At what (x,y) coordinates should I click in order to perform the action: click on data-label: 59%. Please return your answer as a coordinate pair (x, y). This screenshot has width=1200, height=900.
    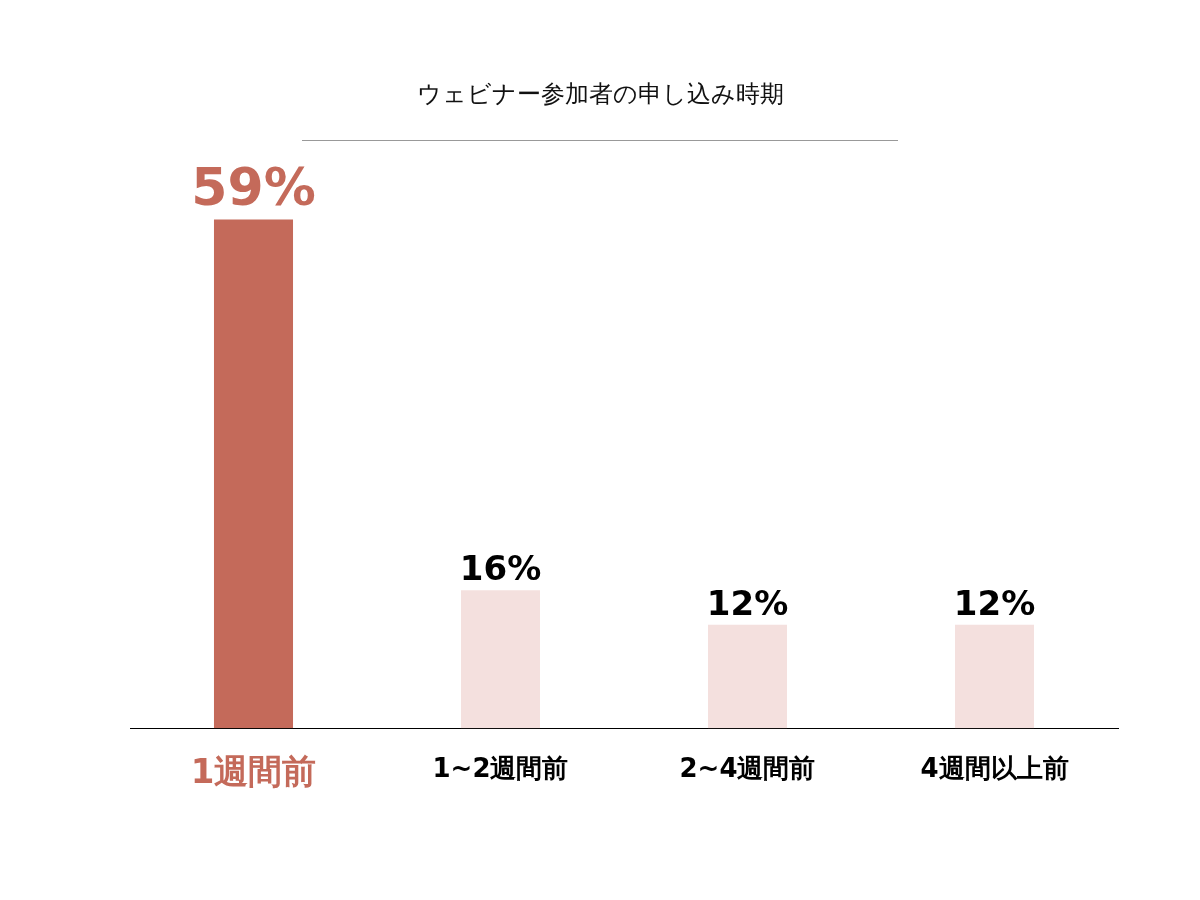
    Looking at the image, I should click on (253, 187).